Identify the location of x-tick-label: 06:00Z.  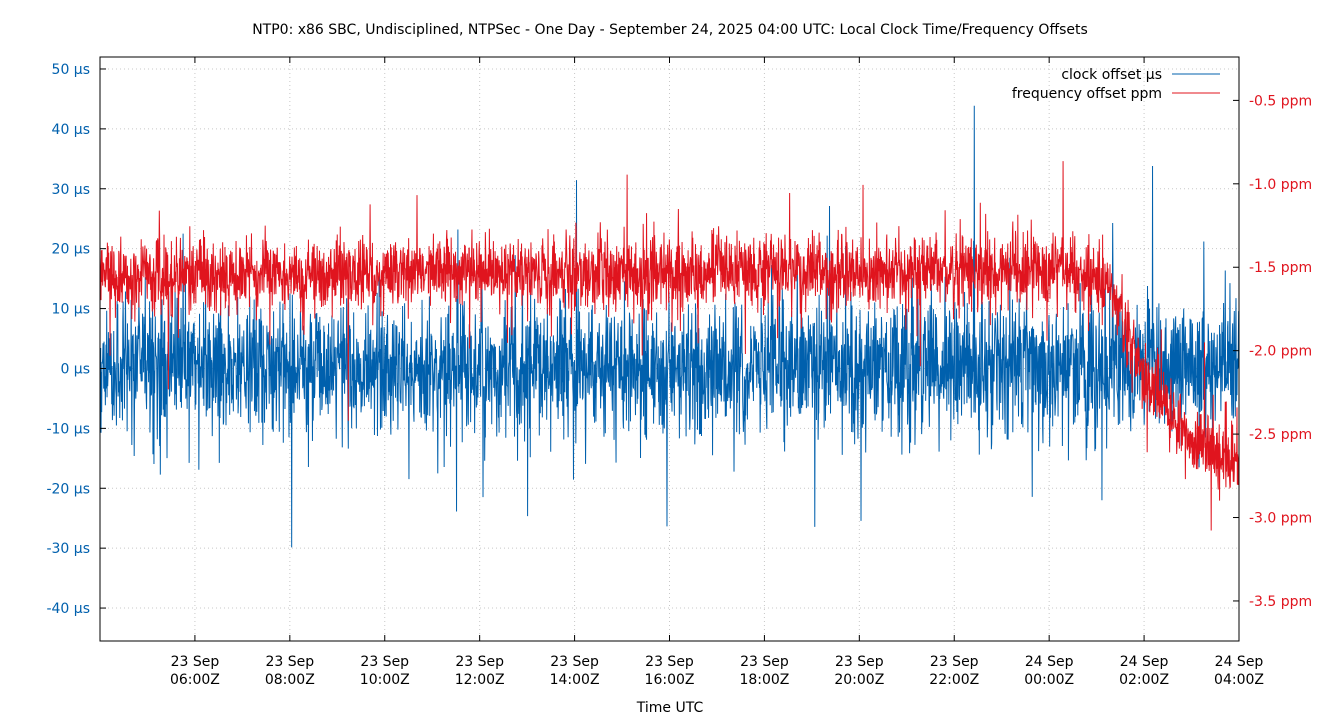
(195, 680).